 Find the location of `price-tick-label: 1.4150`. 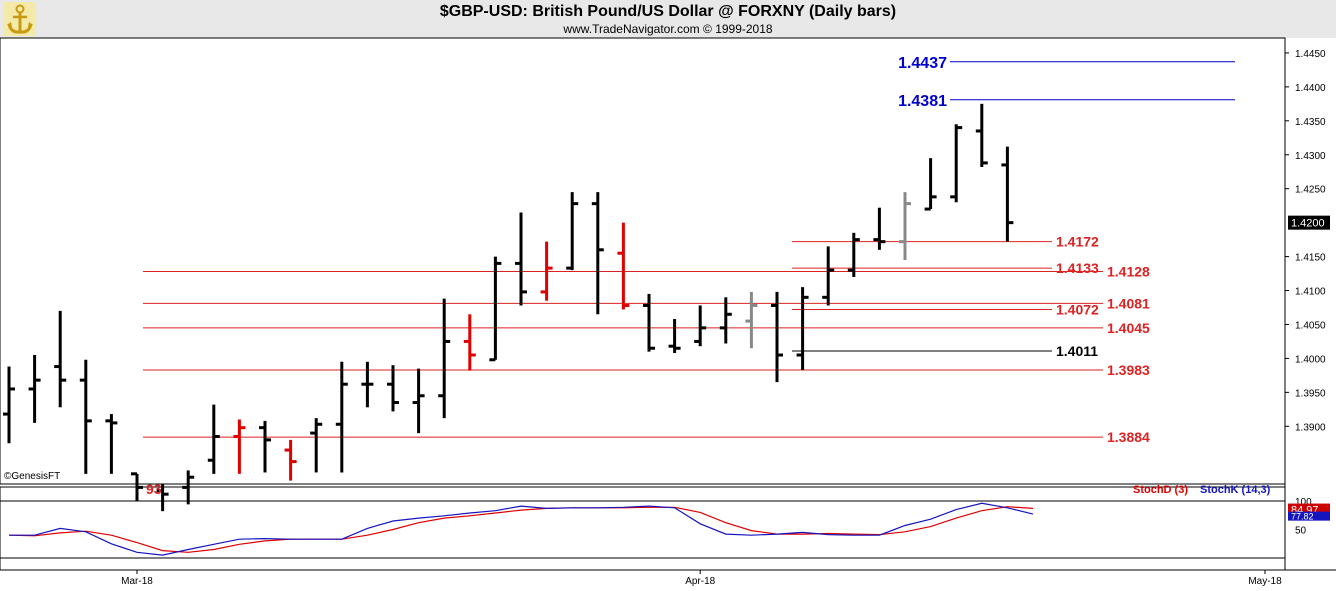

price-tick-label: 1.4150 is located at coordinates (1310, 258).